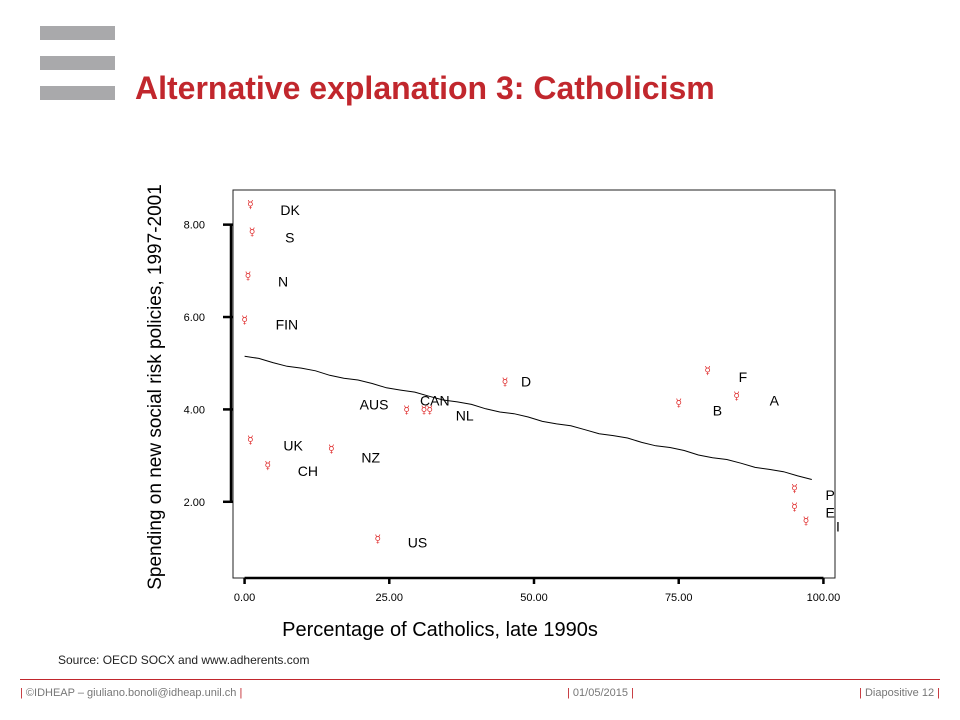 The width and height of the screenshot is (960, 720). Describe the element at coordinates (678, 402) in the screenshot. I see `data-point-b: ☿` at that location.